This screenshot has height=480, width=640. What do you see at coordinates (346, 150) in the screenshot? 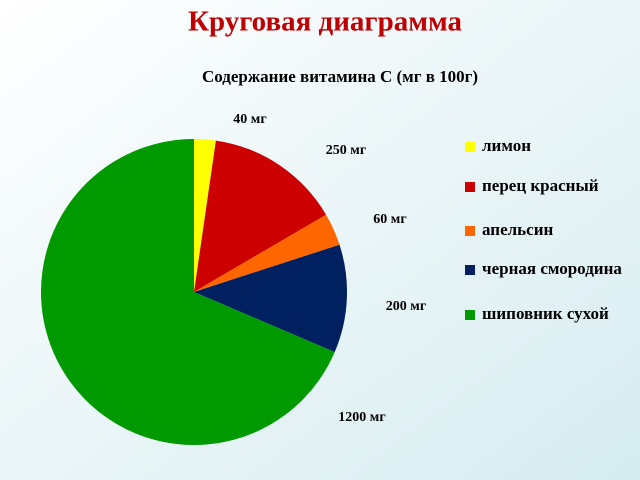
I see `data-label: 250 мг` at bounding box center [346, 150].